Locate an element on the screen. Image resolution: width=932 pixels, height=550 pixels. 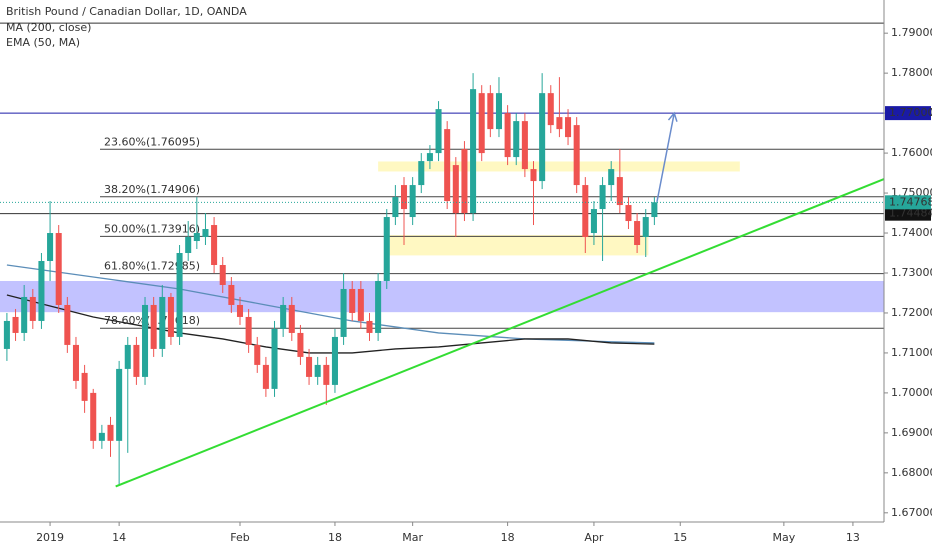
y-tick-label: 1.78000 is located at coordinates (911, 72).